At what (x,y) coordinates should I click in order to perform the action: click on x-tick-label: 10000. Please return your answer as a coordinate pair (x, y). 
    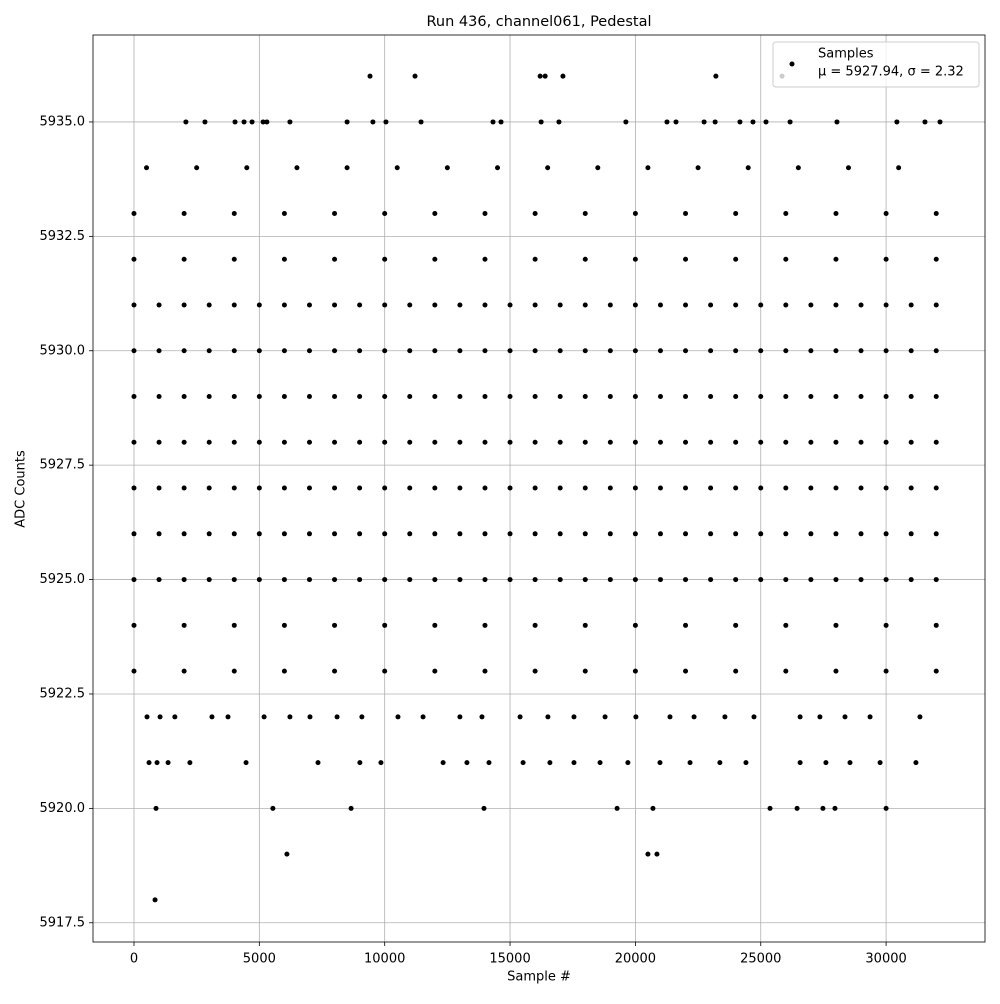
    Looking at the image, I should click on (384, 959).